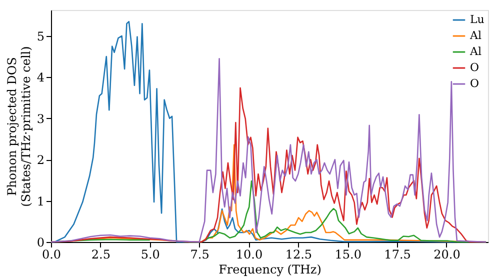 Image resolution: width=500 pixels, height=280 pixels. What do you see at coordinates (397, 255) in the screenshot?
I see `x-tick-label: 17.5` at bounding box center [397, 255].